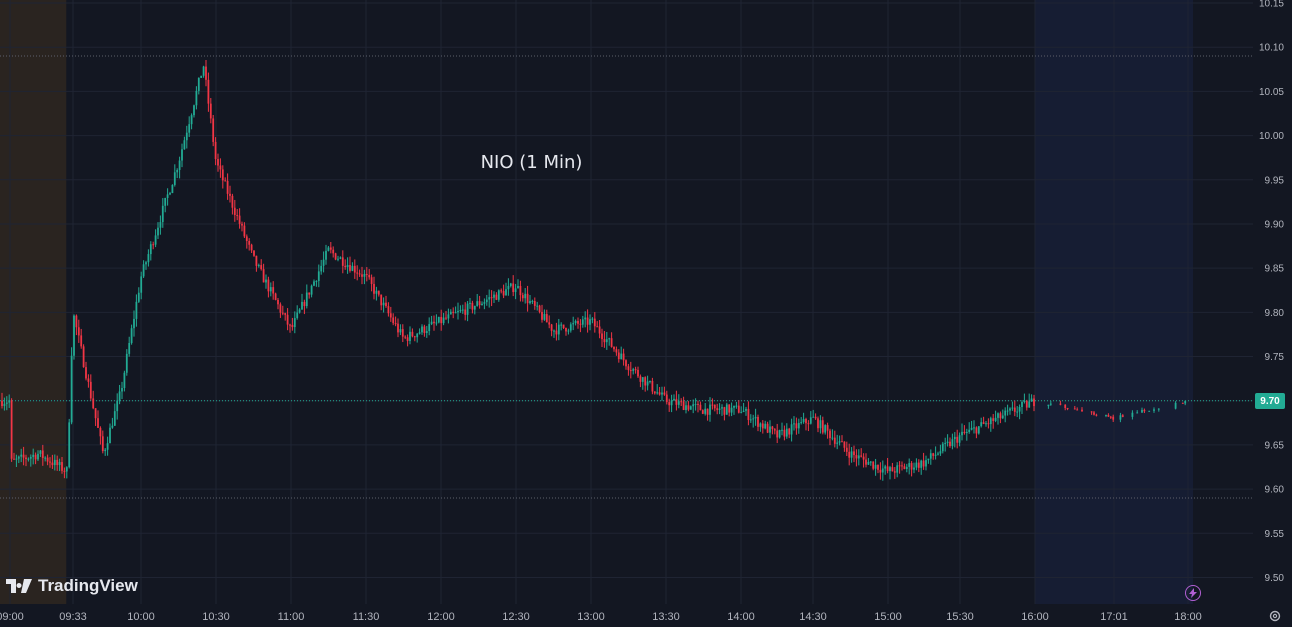  Describe the element at coordinates (1275, 616) in the screenshot. I see `gear-icon` at that location.